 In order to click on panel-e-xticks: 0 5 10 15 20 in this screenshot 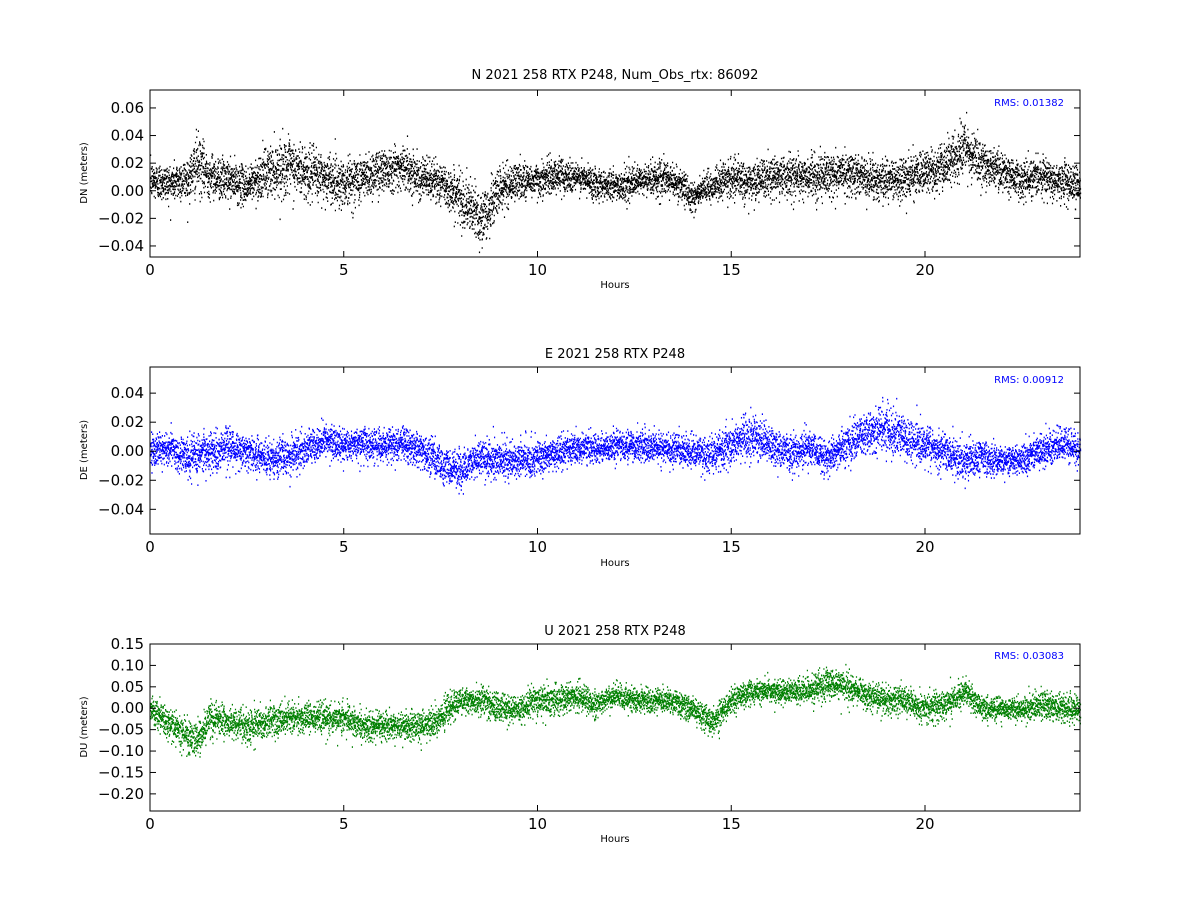, I will do `click(540, 461)`.